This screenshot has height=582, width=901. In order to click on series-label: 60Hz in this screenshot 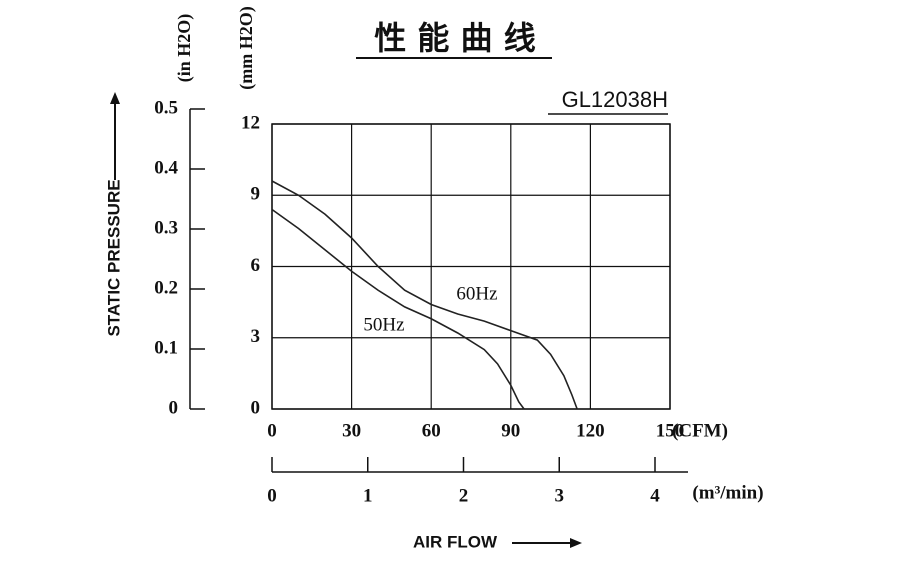, I will do `click(476, 293)`.